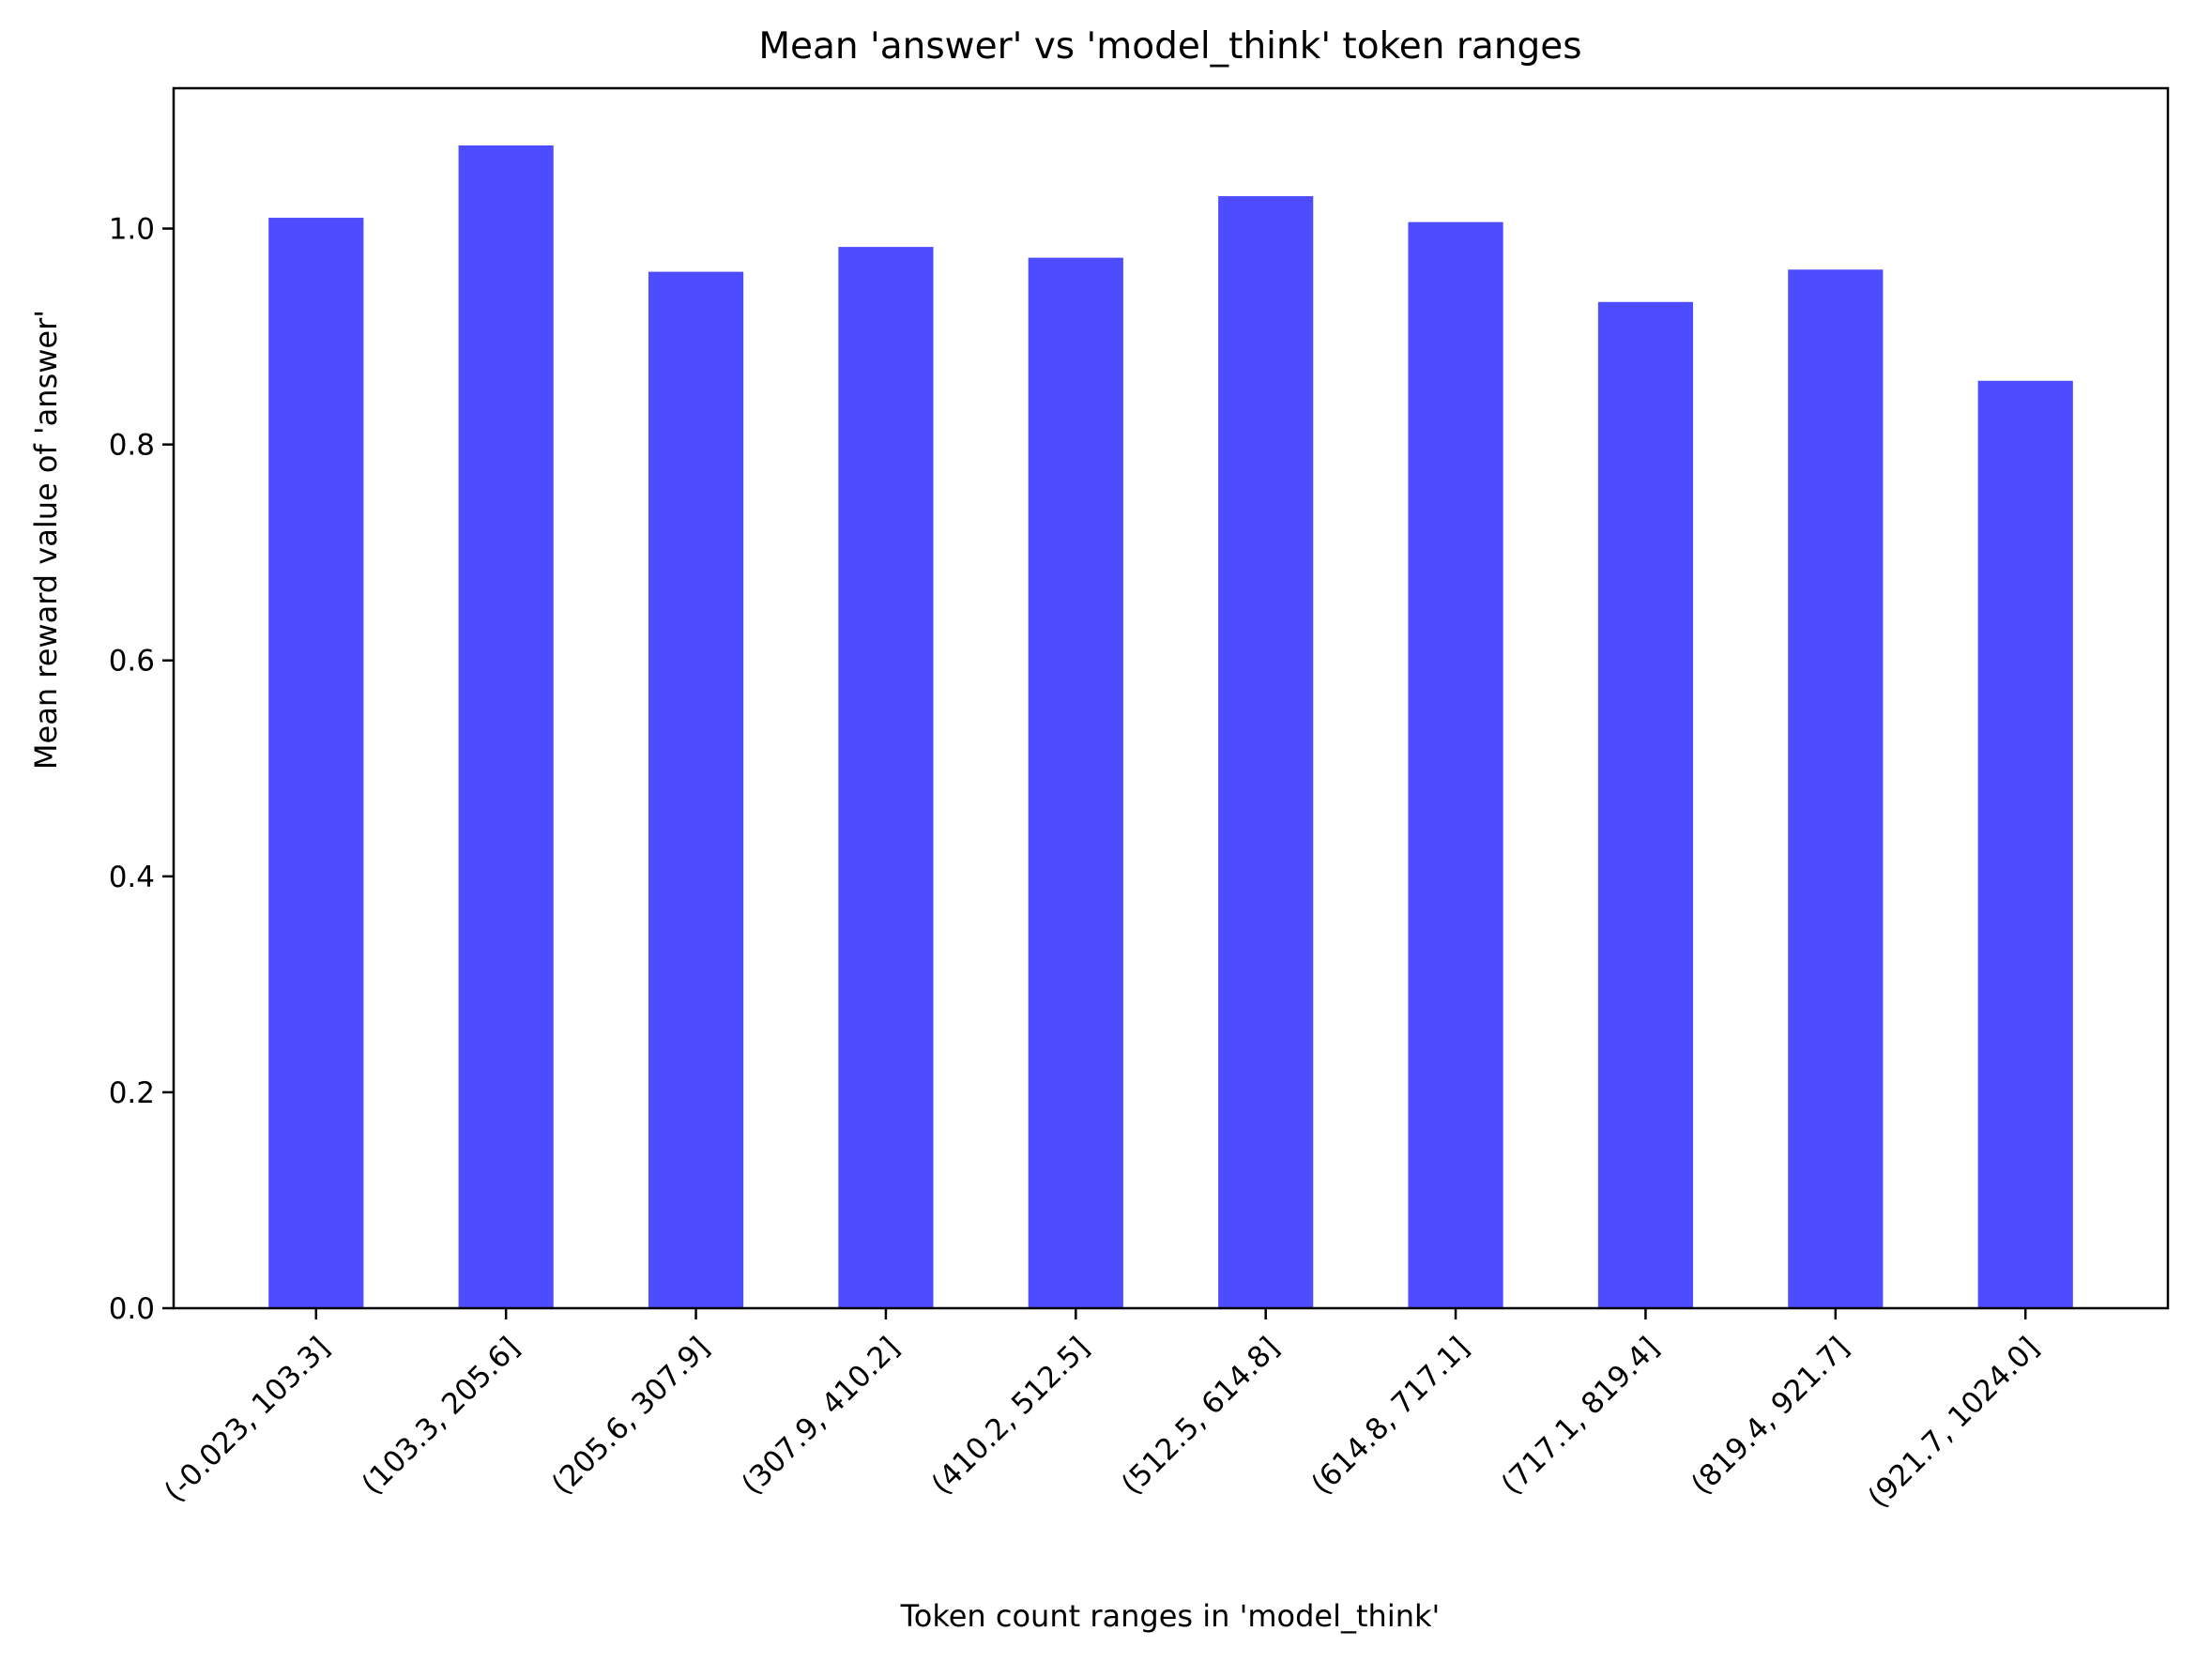  What do you see at coordinates (1770, 1416) in the screenshot?
I see `x-tick-label: (819.4, 921.7]` at bounding box center [1770, 1416].